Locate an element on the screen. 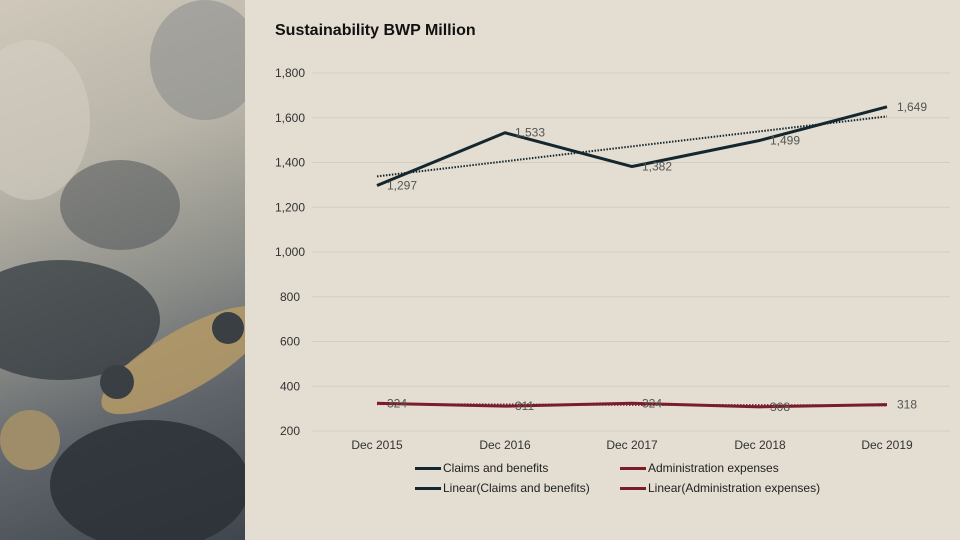 The width and height of the screenshot is (960, 540). y-tick-label: 1,800 is located at coordinates (290, 73).